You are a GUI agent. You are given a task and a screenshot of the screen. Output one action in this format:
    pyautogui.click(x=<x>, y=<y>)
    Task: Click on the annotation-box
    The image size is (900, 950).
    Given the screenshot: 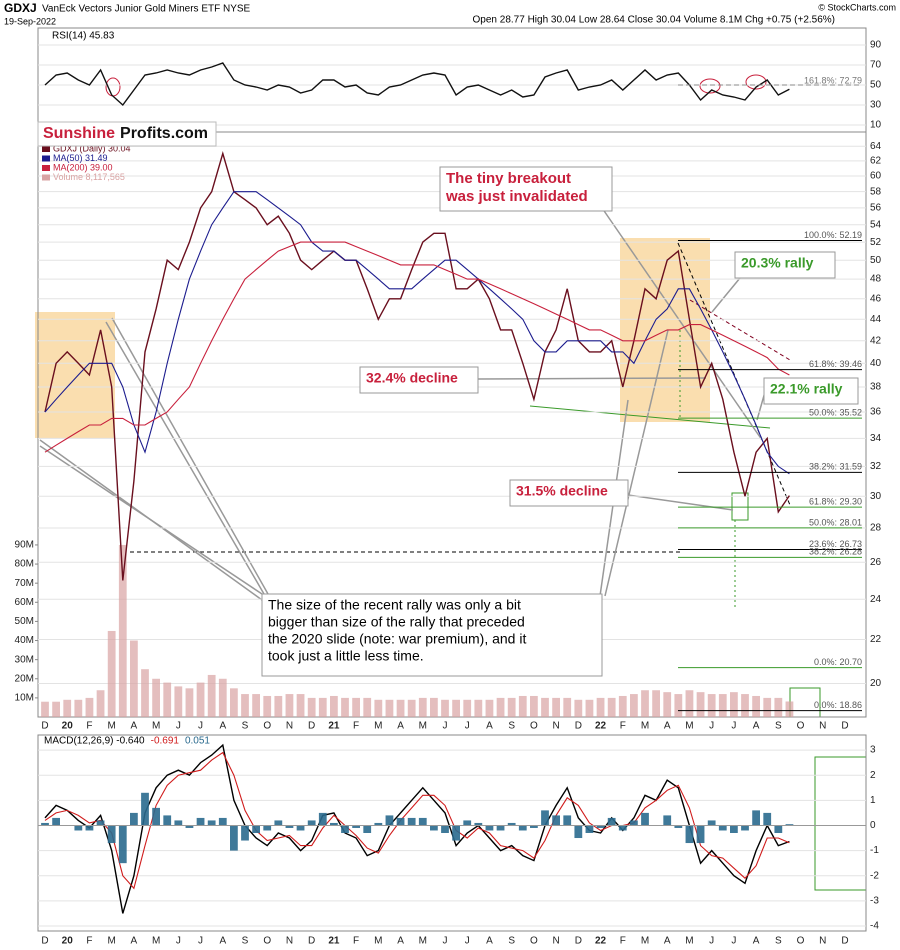 What is the action you would take?
    pyautogui.click(x=785, y=265)
    